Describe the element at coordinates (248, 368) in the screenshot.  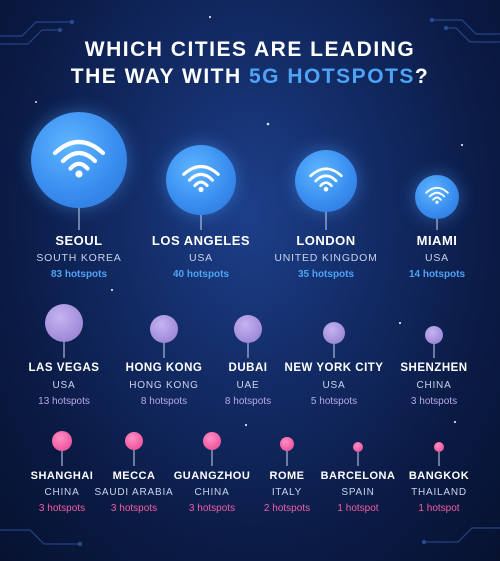
I see `city-name: DUBAI` at that location.